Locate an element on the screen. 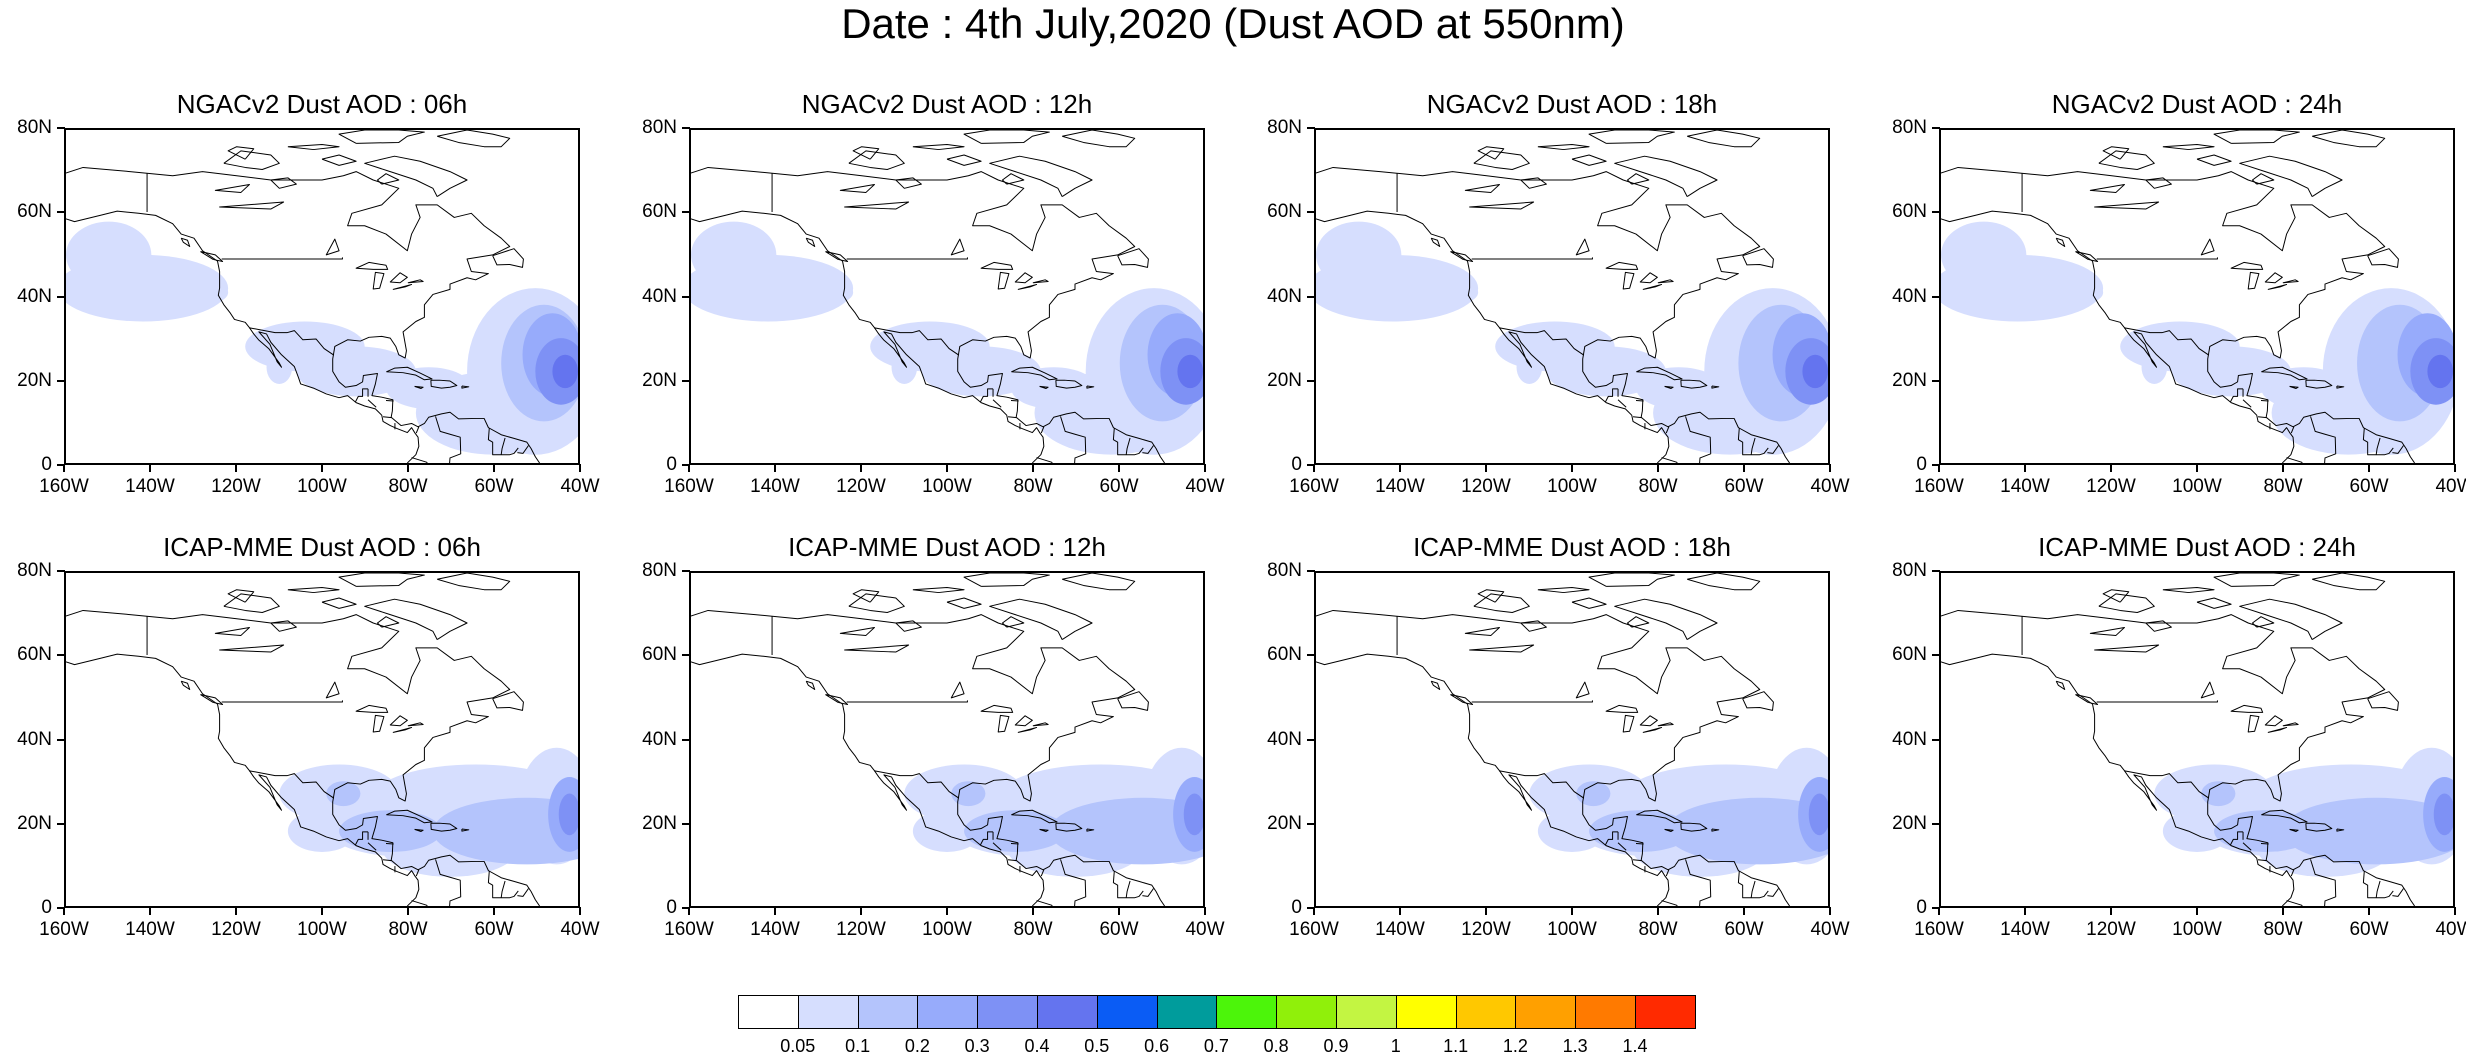  latitude-tick-label: 40N is located at coordinates (1909, 739).